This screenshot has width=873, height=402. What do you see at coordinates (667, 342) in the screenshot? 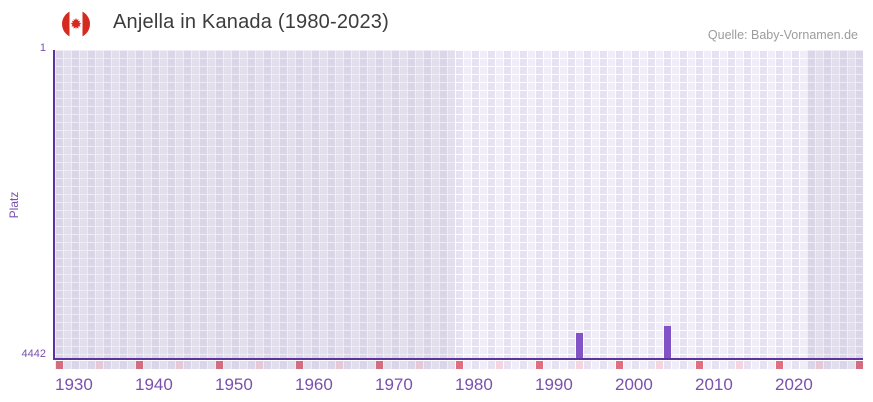
I see `bar-2006` at bounding box center [667, 342].